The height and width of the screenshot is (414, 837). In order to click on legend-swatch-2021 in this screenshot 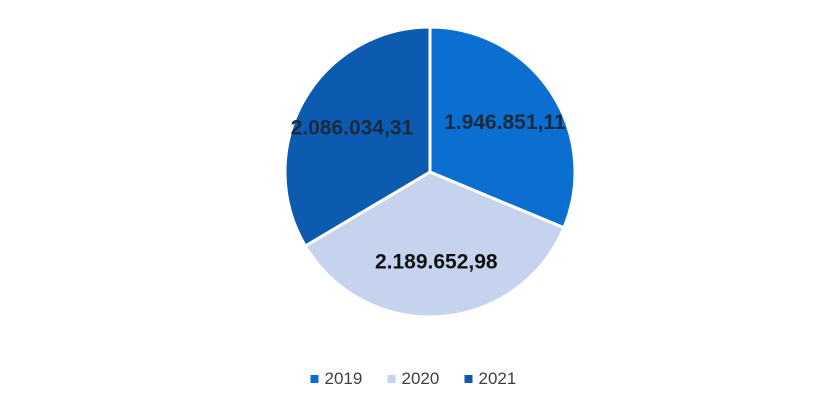, I will do `click(468, 379)`.